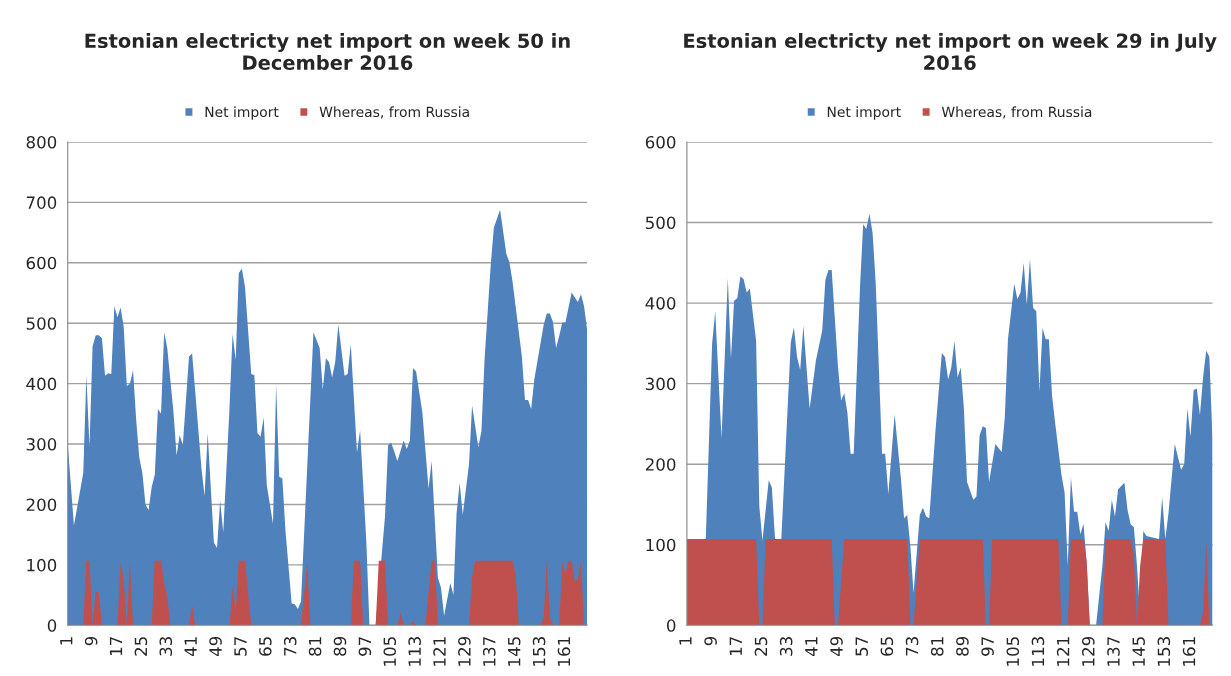 This screenshot has height=676, width=1231. I want to click on y-tick-label: 700, so click(41, 202).